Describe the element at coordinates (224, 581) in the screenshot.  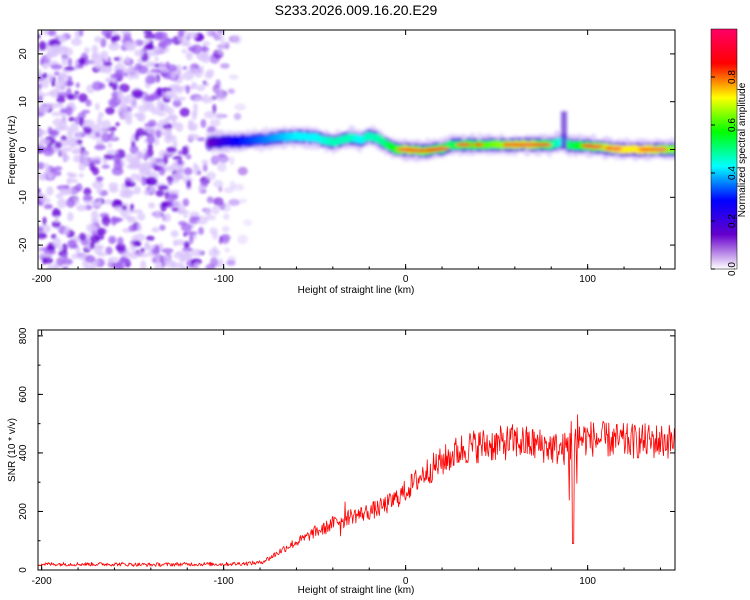
I see `snr-x-tick-label: -100` at that location.